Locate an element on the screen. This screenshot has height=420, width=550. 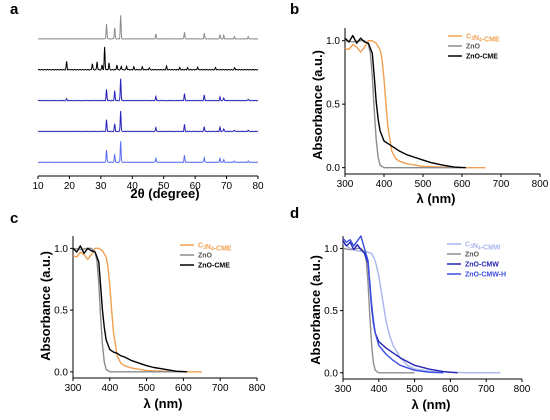
panel-a-xlabel: 2θ (degree) is located at coordinates (164, 193).